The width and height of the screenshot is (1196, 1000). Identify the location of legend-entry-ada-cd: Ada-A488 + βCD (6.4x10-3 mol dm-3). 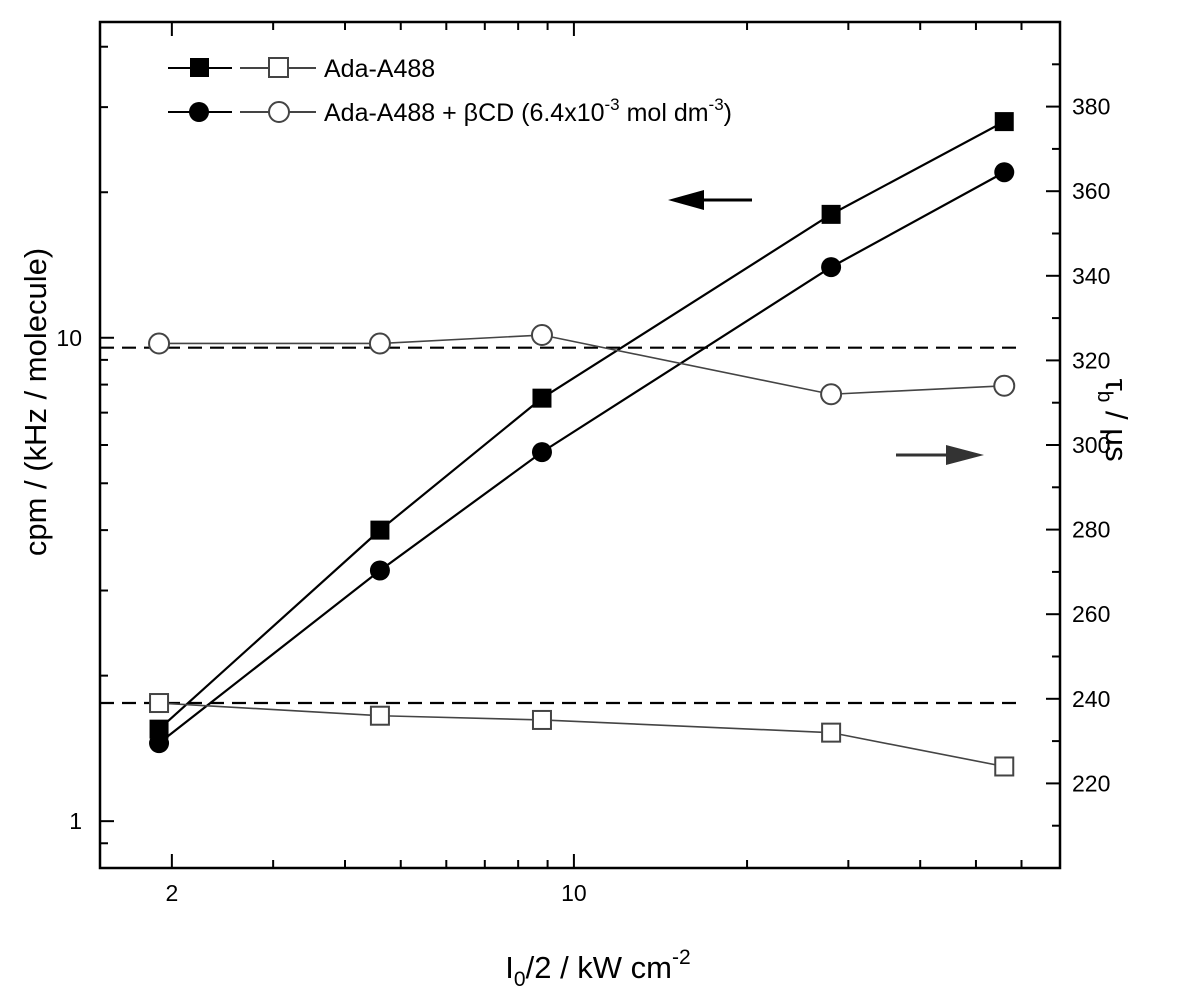
(450, 111).